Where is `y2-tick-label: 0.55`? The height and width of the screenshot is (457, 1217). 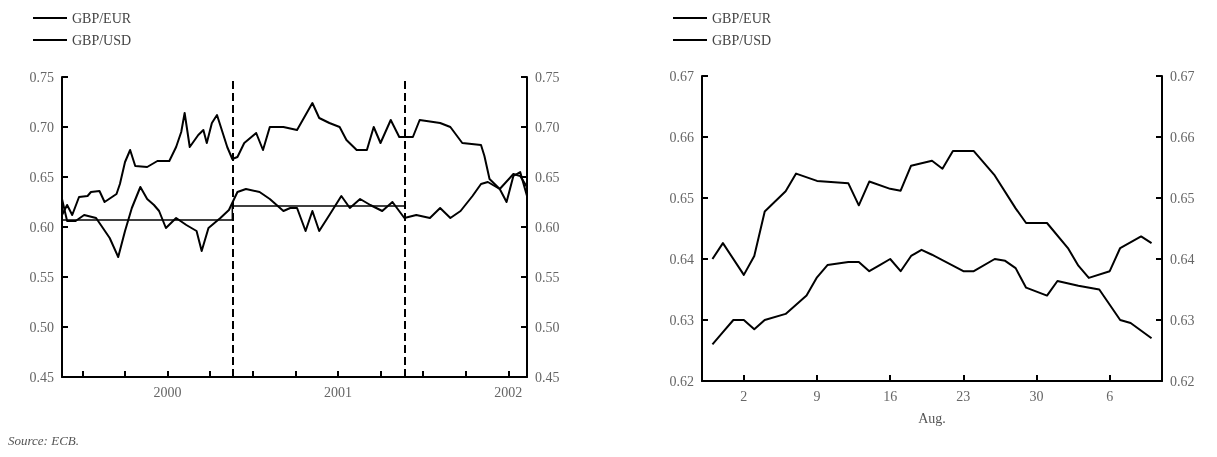
y2-tick-label: 0.55 is located at coordinates (547, 277).